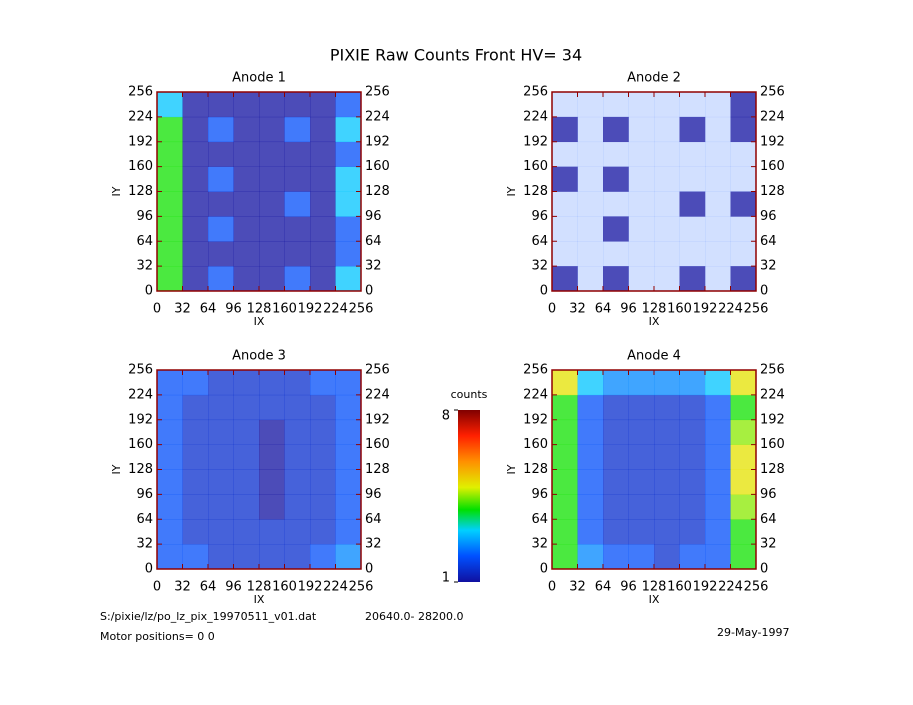 The width and height of the screenshot is (913, 705). I want to click on colorbar, so click(469, 496).